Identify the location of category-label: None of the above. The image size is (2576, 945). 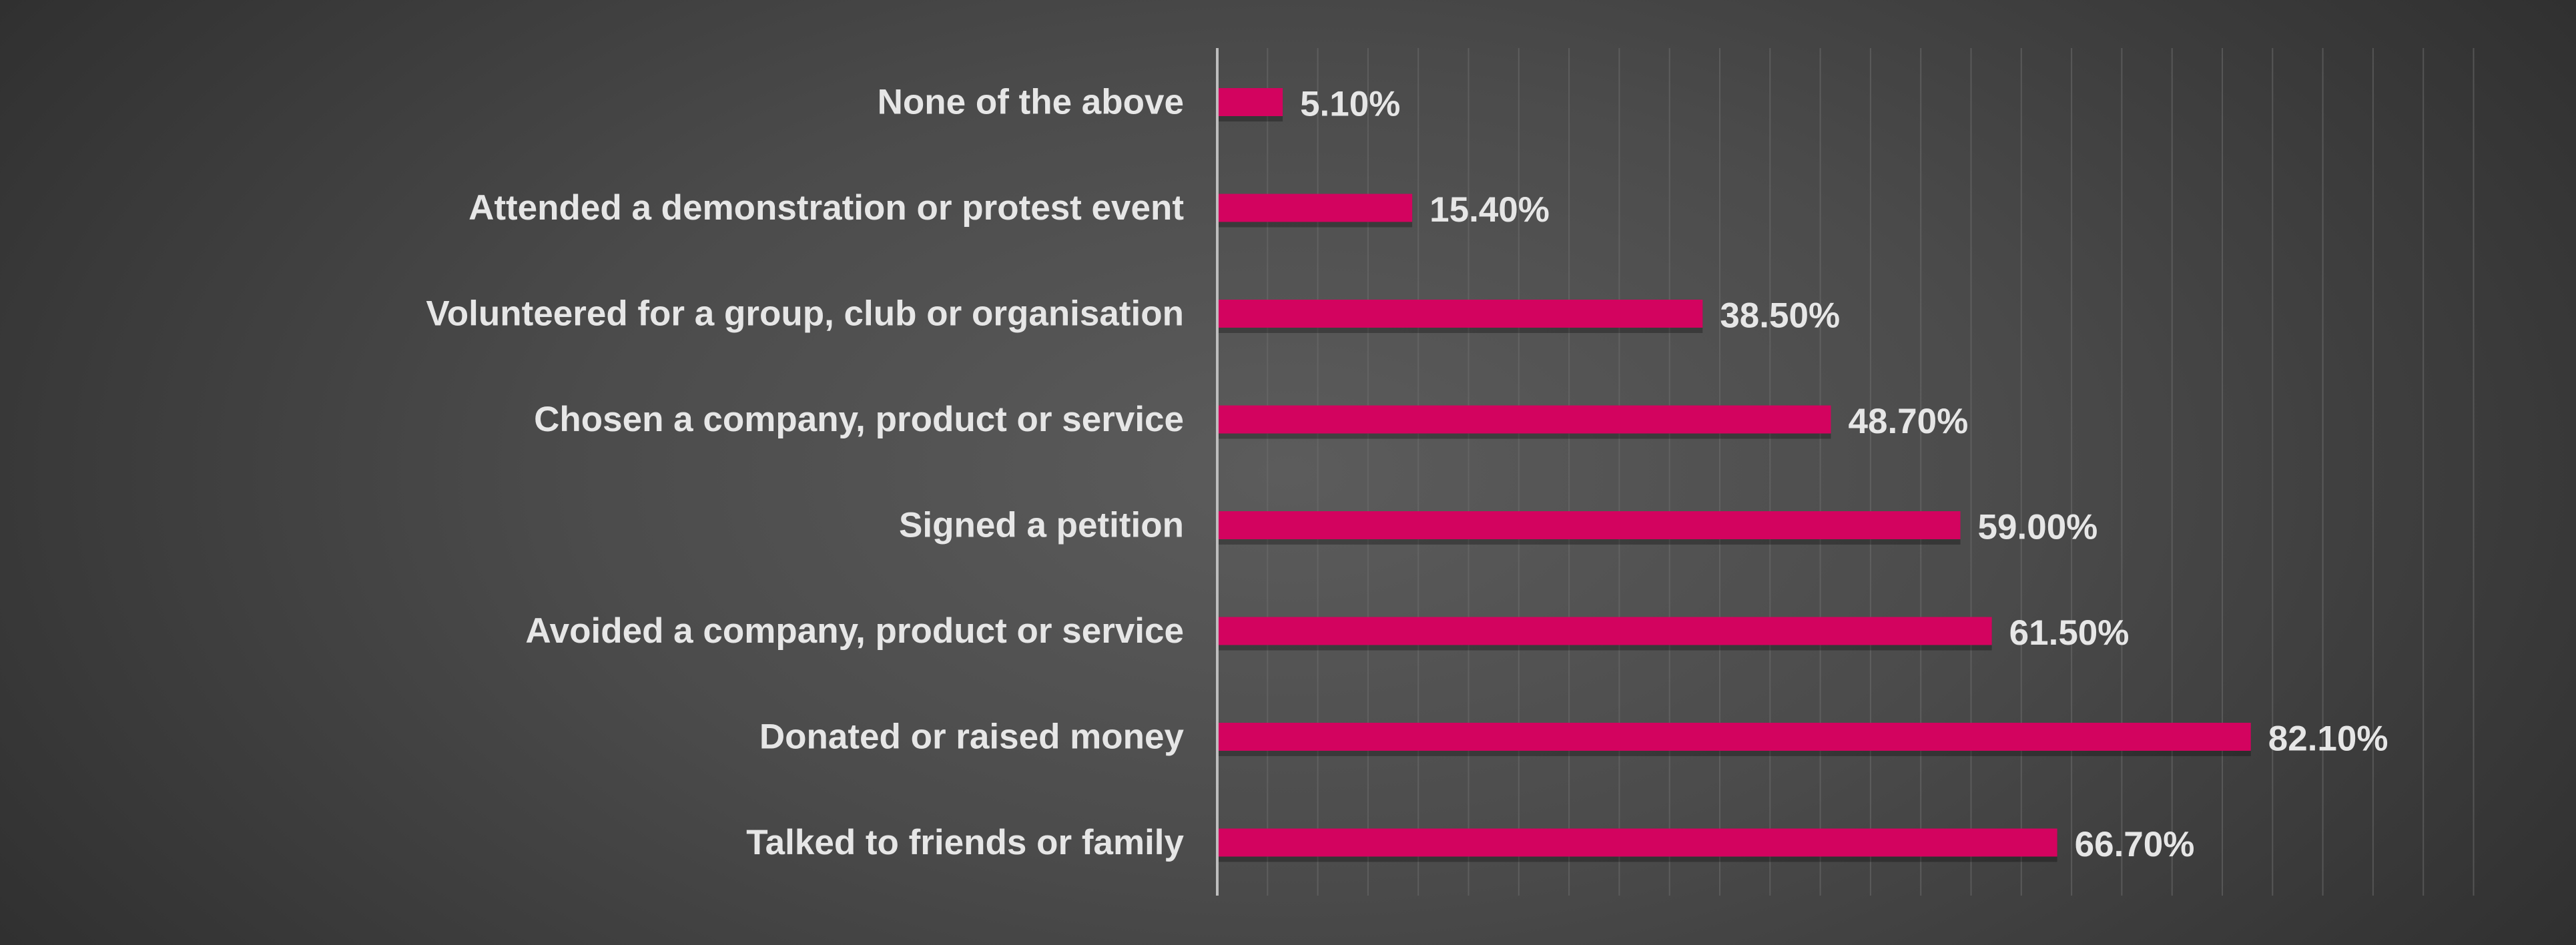
(1031, 102).